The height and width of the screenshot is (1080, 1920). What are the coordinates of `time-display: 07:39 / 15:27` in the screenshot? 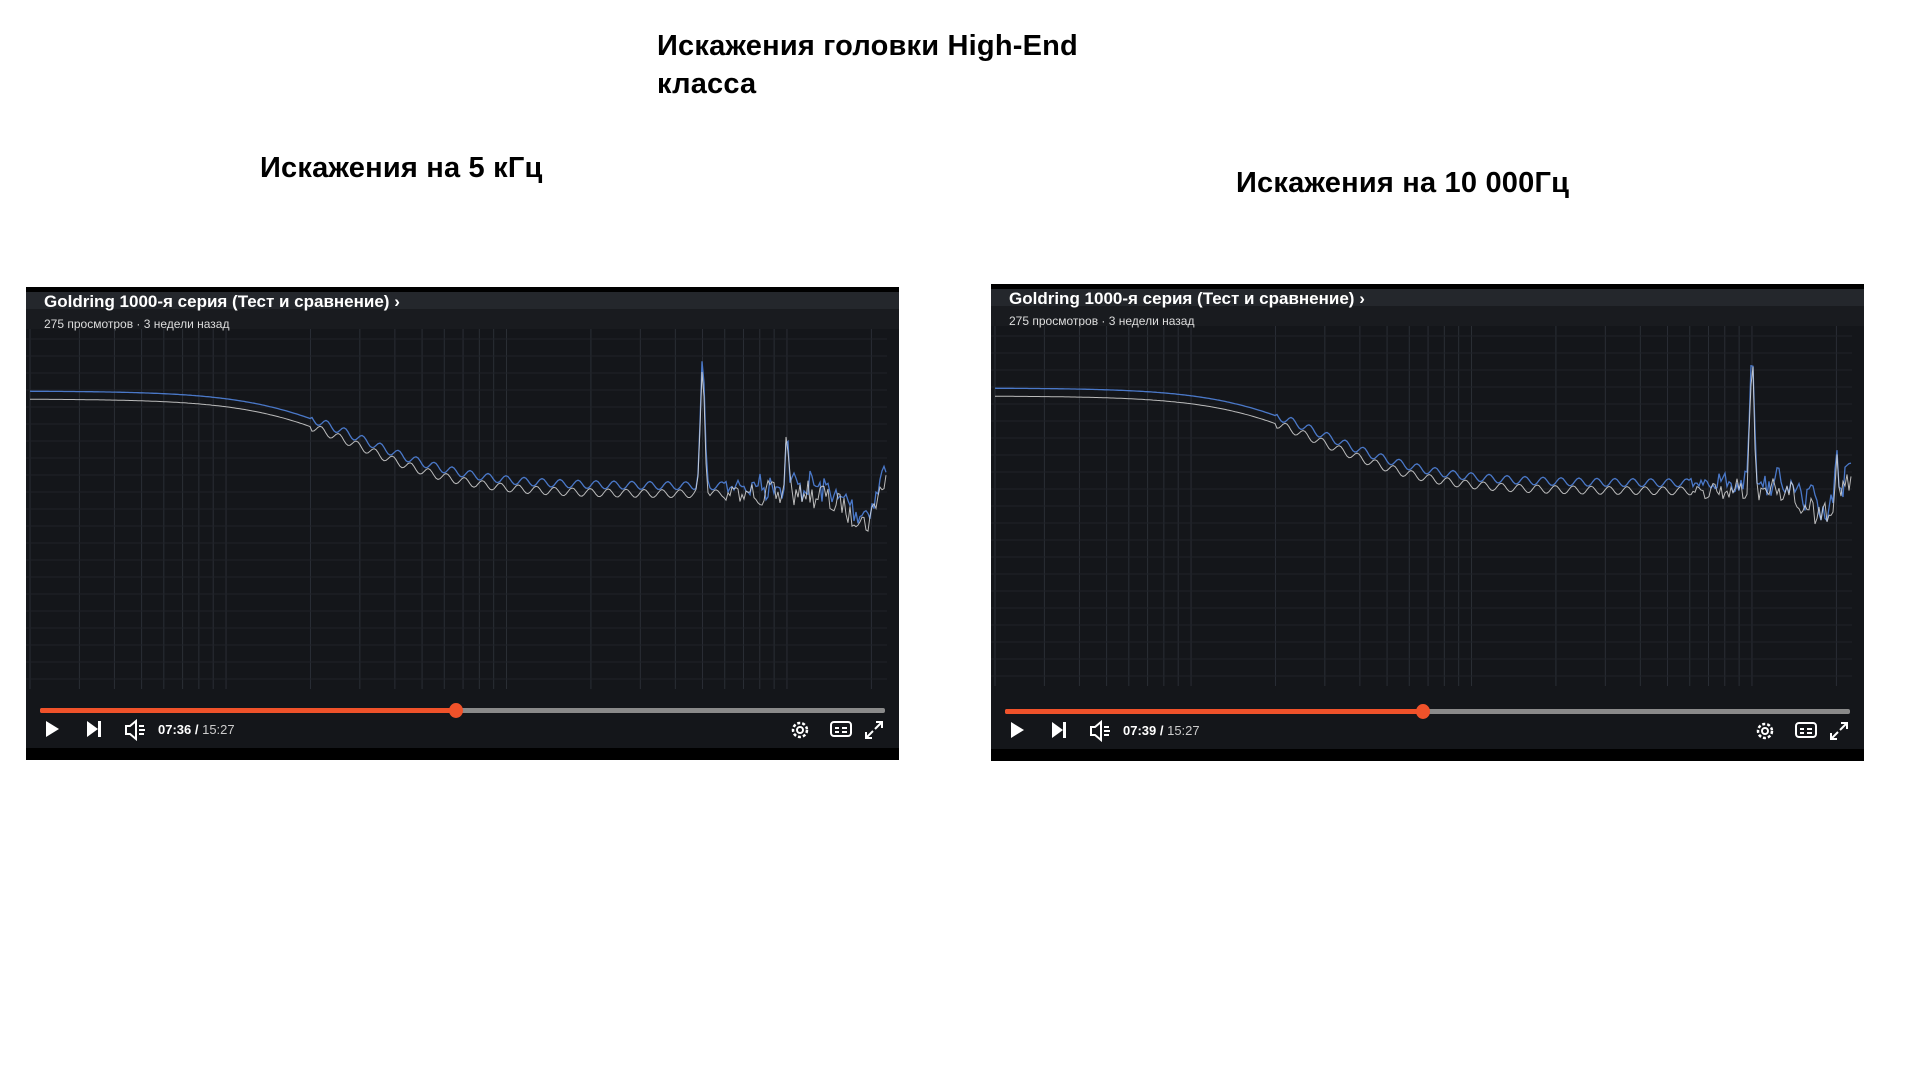 It's located at (1161, 730).